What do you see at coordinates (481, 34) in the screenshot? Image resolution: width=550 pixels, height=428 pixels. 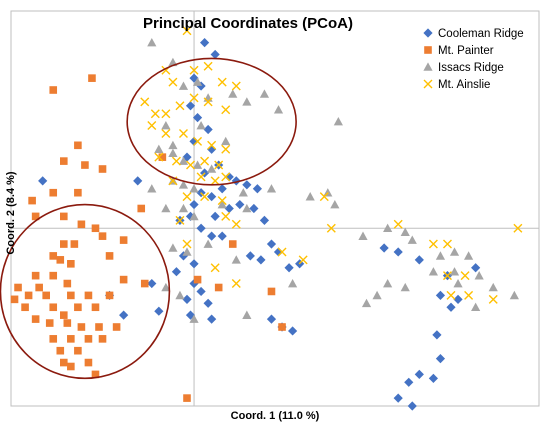 I see `legend-label: Cooleman Ridge` at bounding box center [481, 34].